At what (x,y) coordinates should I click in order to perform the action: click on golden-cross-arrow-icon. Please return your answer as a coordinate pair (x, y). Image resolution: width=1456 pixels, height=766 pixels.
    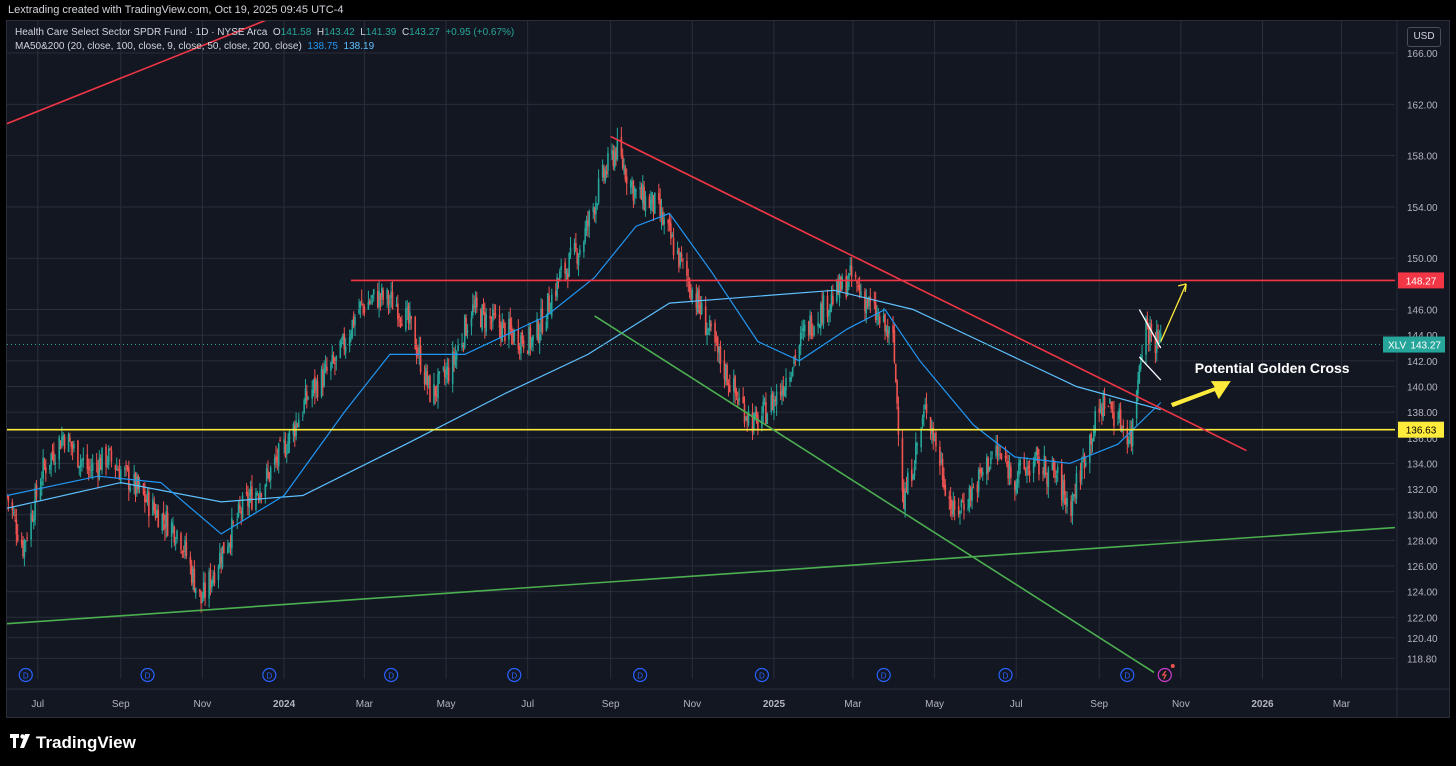
    Looking at the image, I should click on (1200, 394).